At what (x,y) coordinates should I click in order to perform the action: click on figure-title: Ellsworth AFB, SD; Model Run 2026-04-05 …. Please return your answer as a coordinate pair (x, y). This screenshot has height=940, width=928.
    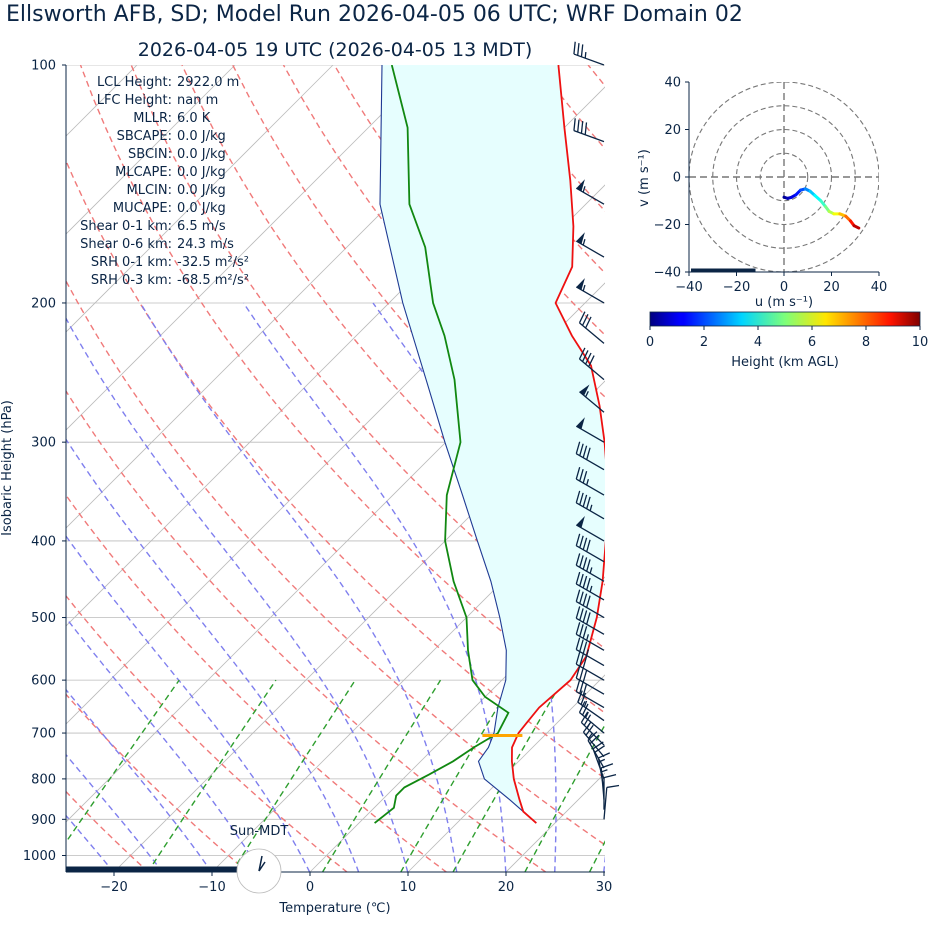
    Looking at the image, I should click on (374, 14).